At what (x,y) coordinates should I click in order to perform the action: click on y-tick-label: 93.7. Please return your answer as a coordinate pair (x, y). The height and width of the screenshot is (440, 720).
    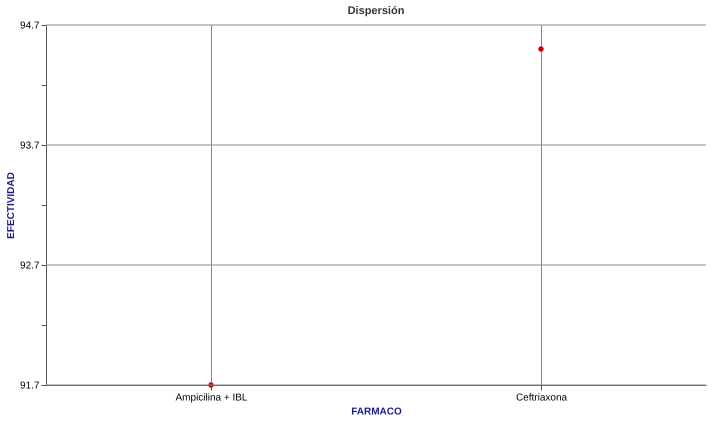
    Looking at the image, I should click on (30, 146).